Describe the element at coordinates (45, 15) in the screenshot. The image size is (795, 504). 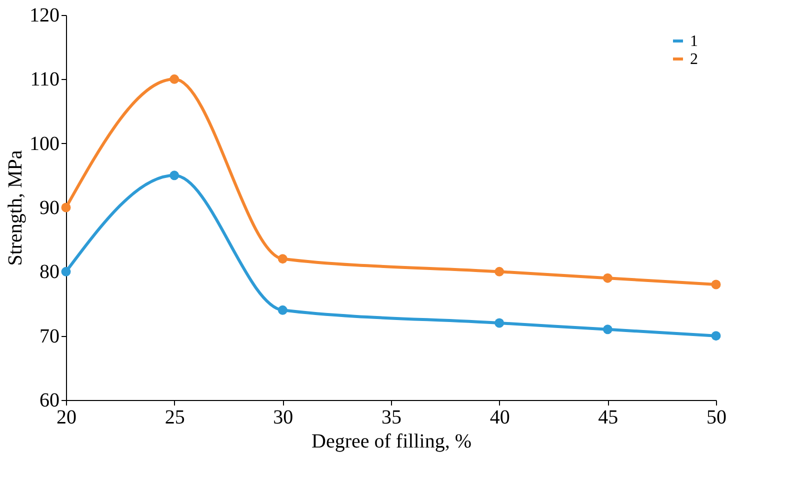
I see `y-tick-label: 120` at that location.